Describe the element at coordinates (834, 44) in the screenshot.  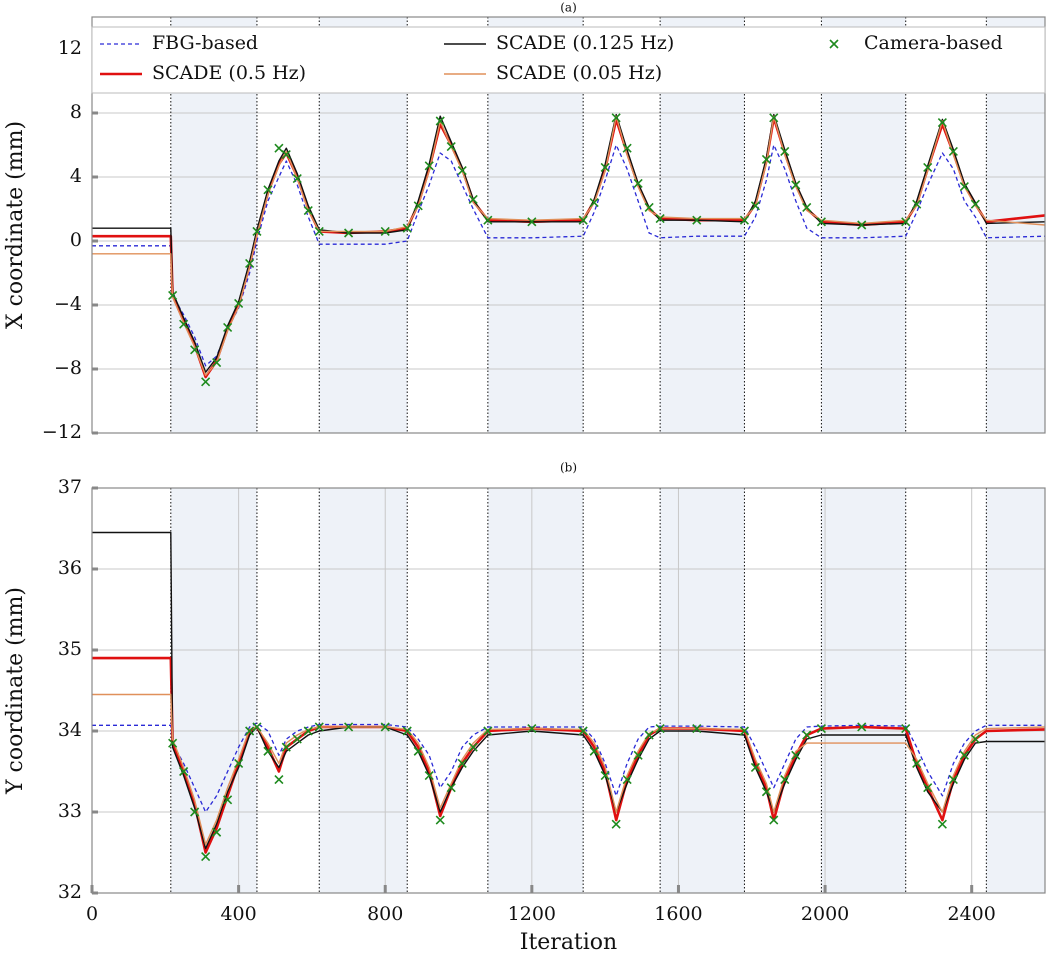
I see `legend-swatch` at that location.